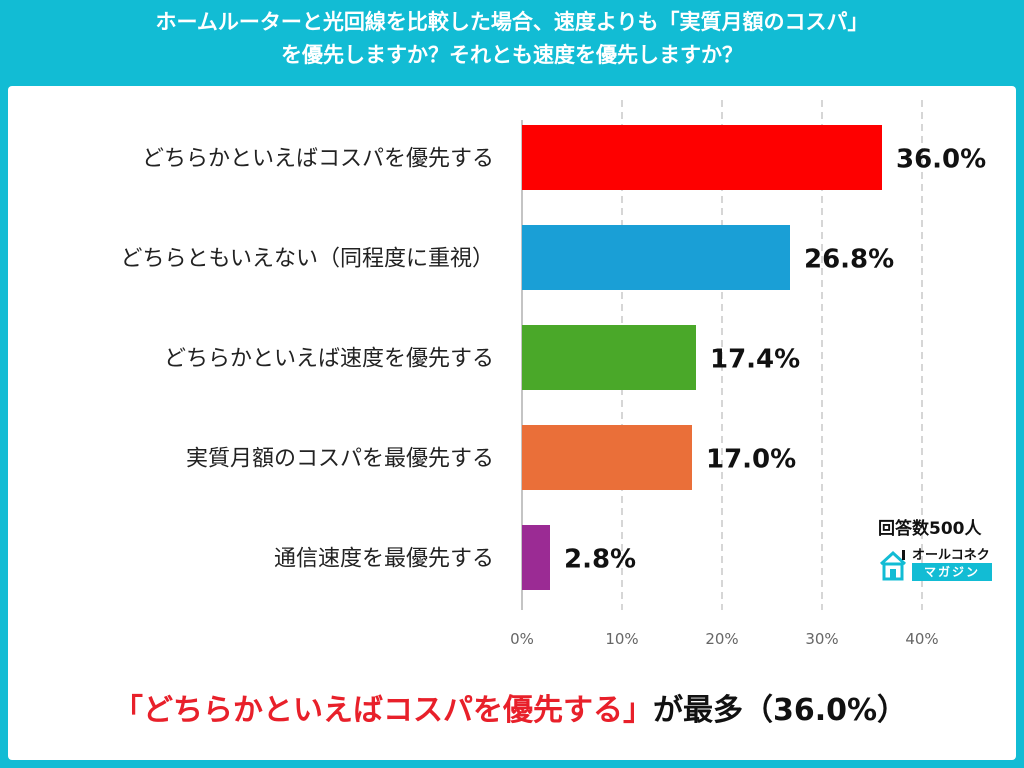 The height and width of the screenshot is (768, 1024). What do you see at coordinates (755, 360) in the screenshot?
I see `value-label: 17.4%` at bounding box center [755, 360].